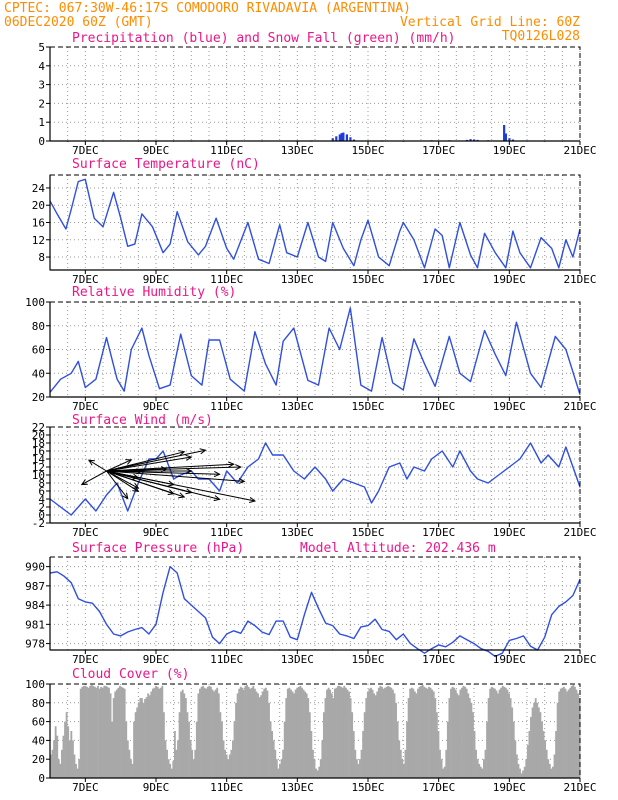 Image resolution: width=618 pixels, height=800 pixels. What do you see at coordinates (438, 406) in the screenshot?
I see `x-tick-label: 17DEC` at bounding box center [438, 406].